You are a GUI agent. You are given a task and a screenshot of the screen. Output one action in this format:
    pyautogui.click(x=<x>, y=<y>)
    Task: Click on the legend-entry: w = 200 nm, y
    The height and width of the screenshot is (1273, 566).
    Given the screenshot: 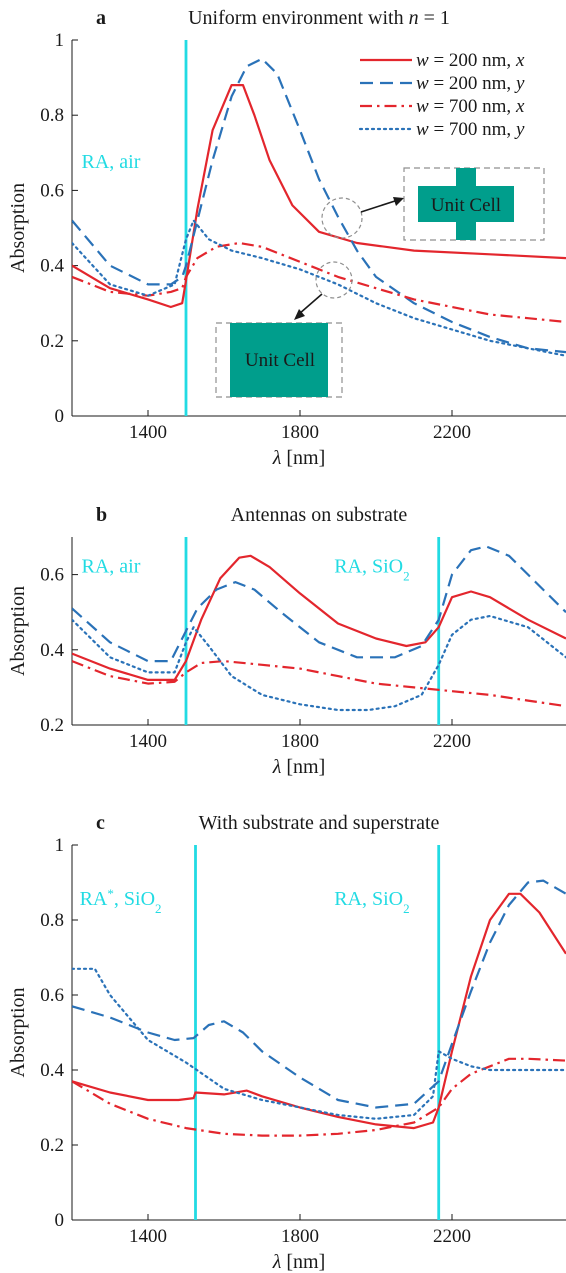 What is the action you would take?
    pyautogui.click(x=470, y=83)
    